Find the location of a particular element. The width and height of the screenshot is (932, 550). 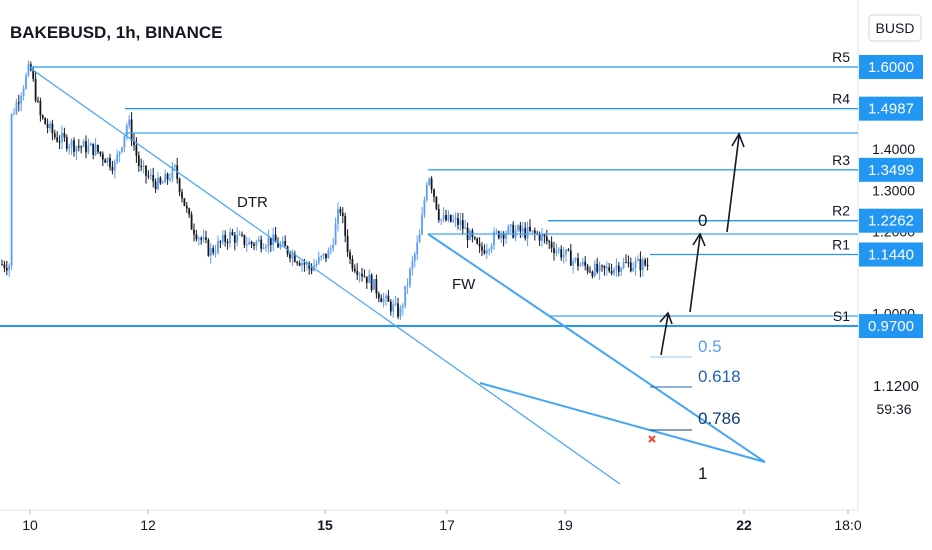

fib-0618-label: 0.618 is located at coordinates (719, 376).